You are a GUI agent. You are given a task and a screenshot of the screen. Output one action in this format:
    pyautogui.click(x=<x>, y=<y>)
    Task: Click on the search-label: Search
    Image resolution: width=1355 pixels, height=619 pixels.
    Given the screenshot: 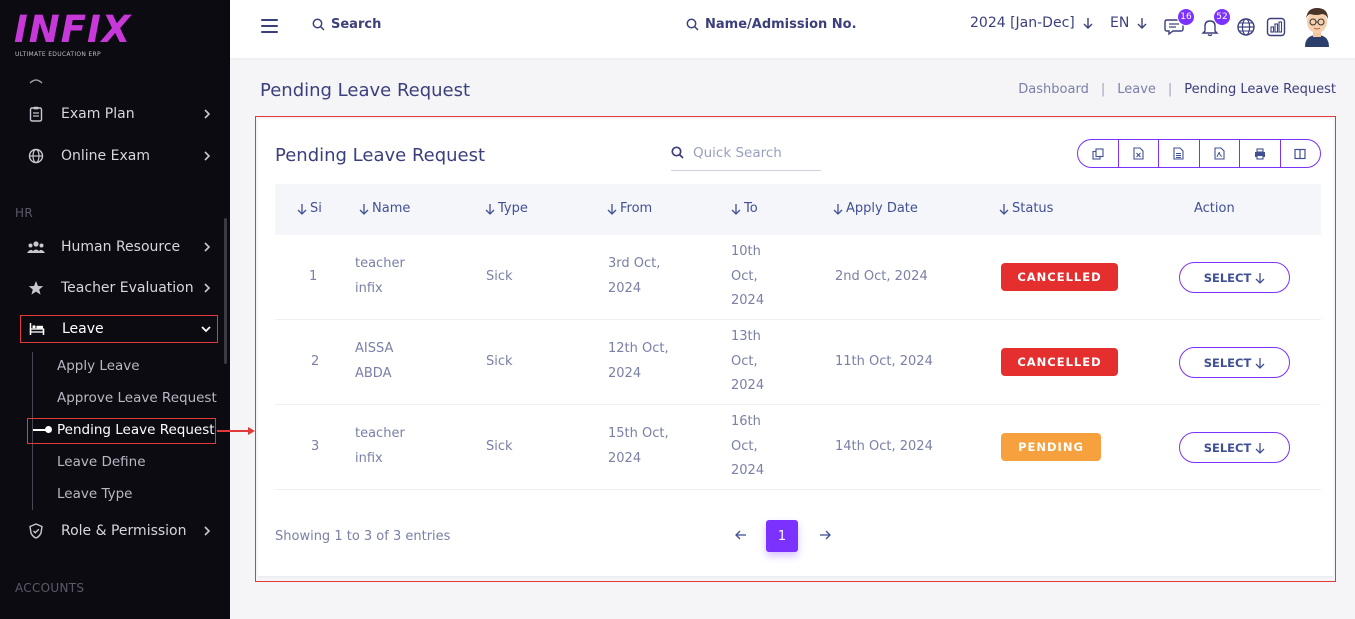 What is the action you would take?
    pyautogui.click(x=356, y=24)
    